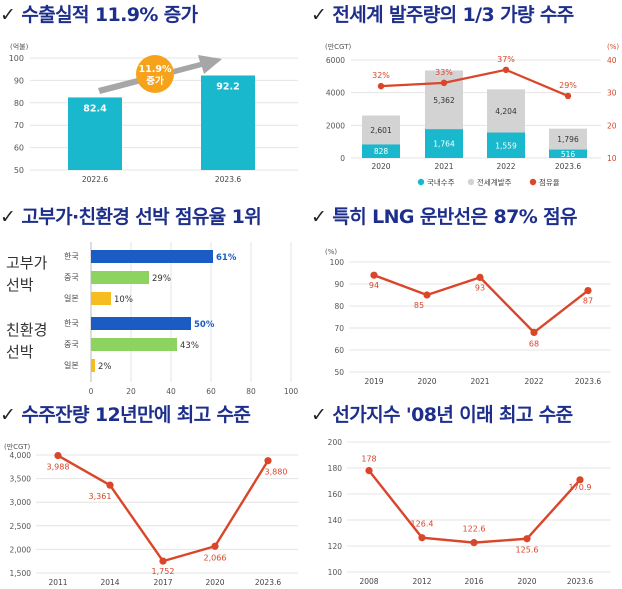 Image resolution: width=622 pixels, height=589 pixels. I want to click on y-tick-left: 2000, so click(335, 125).